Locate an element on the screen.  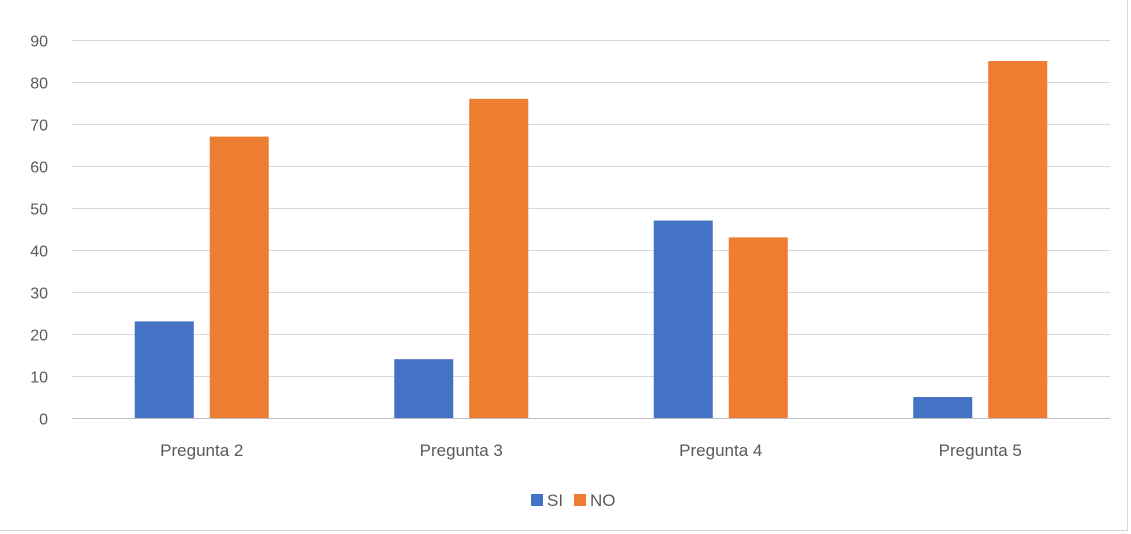
legend-label-no: NO is located at coordinates (603, 500).